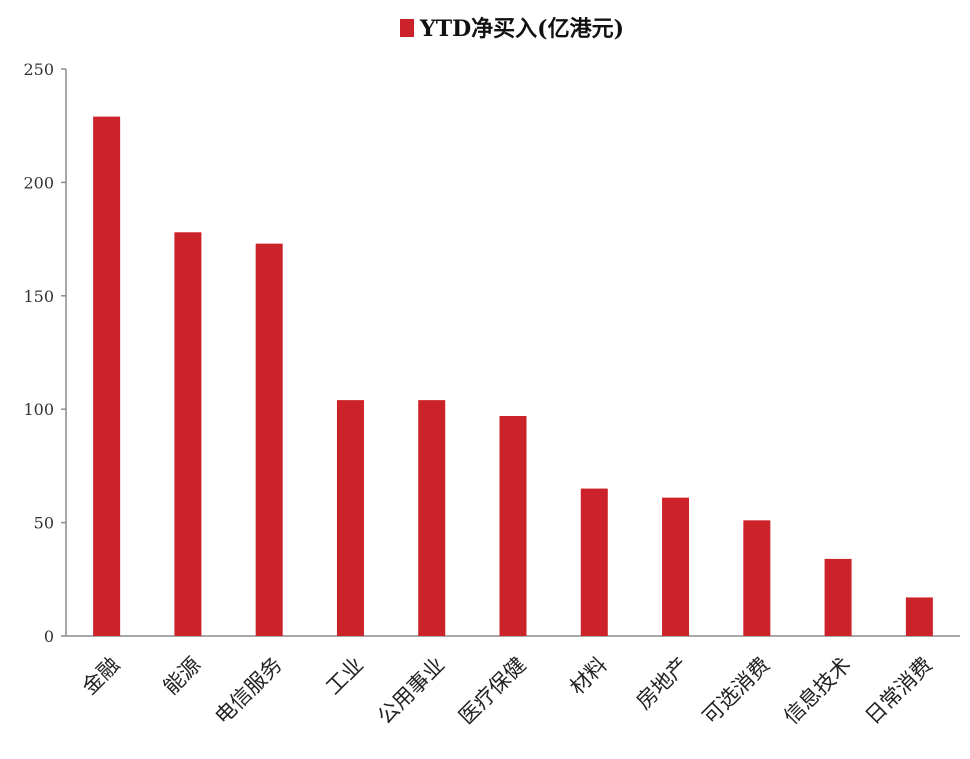 The image size is (970, 759). What do you see at coordinates (38, 409) in the screenshot?
I see `y-tick-label: 100` at bounding box center [38, 409].